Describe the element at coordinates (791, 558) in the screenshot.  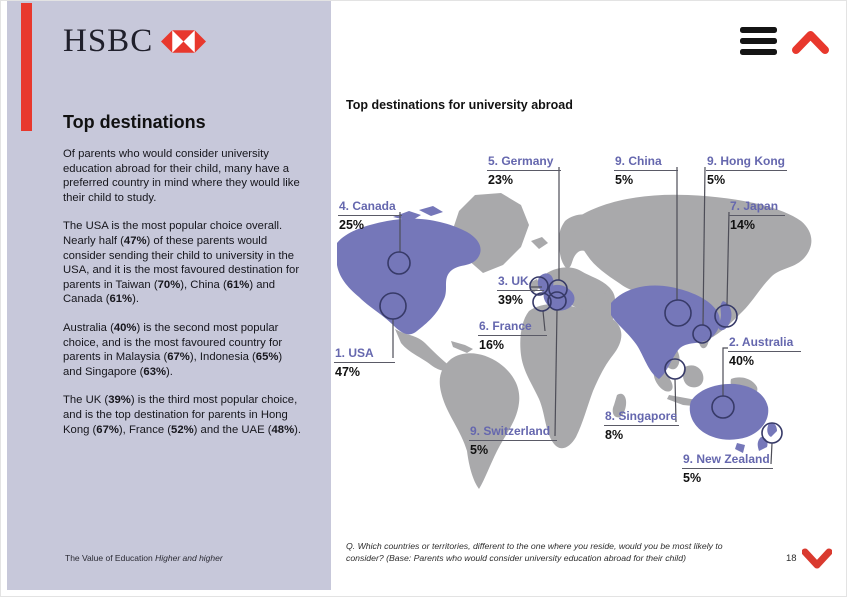
I see `page-number: 18` at that location.